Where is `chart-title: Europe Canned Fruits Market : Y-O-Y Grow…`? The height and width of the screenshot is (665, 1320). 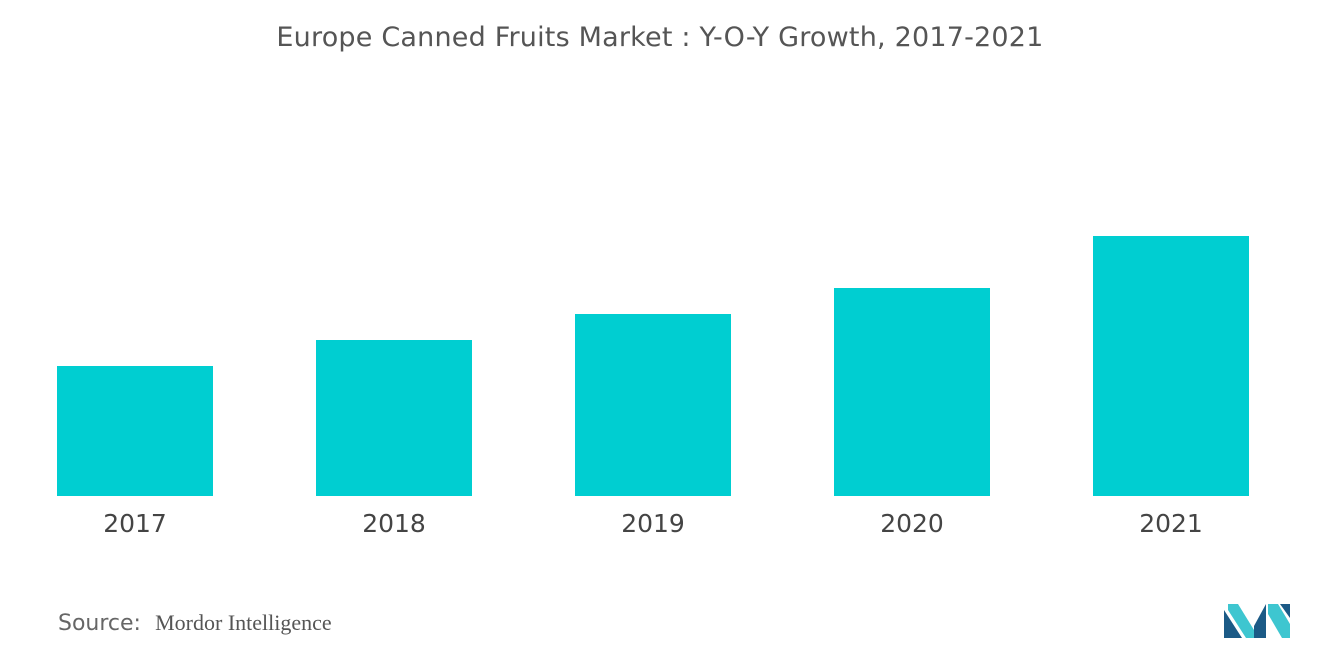 chart-title: Europe Canned Fruits Market : Y-O-Y Grow… is located at coordinates (660, 37).